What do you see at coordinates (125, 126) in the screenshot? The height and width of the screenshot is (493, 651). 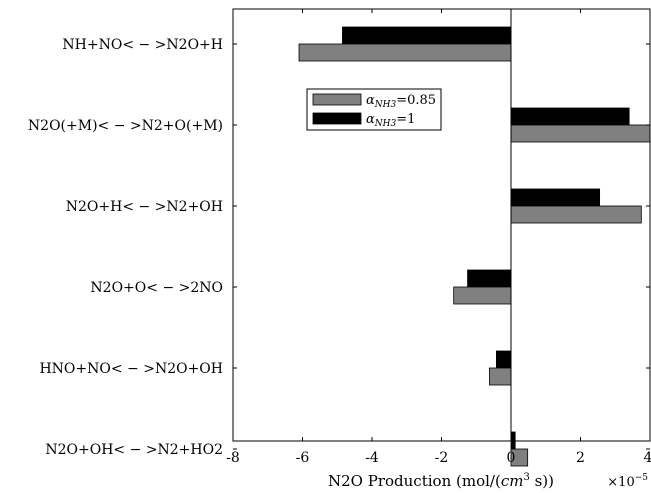 I see `category-label-1: N2O(+M)< − >N2+O(+M)` at bounding box center [125, 126].